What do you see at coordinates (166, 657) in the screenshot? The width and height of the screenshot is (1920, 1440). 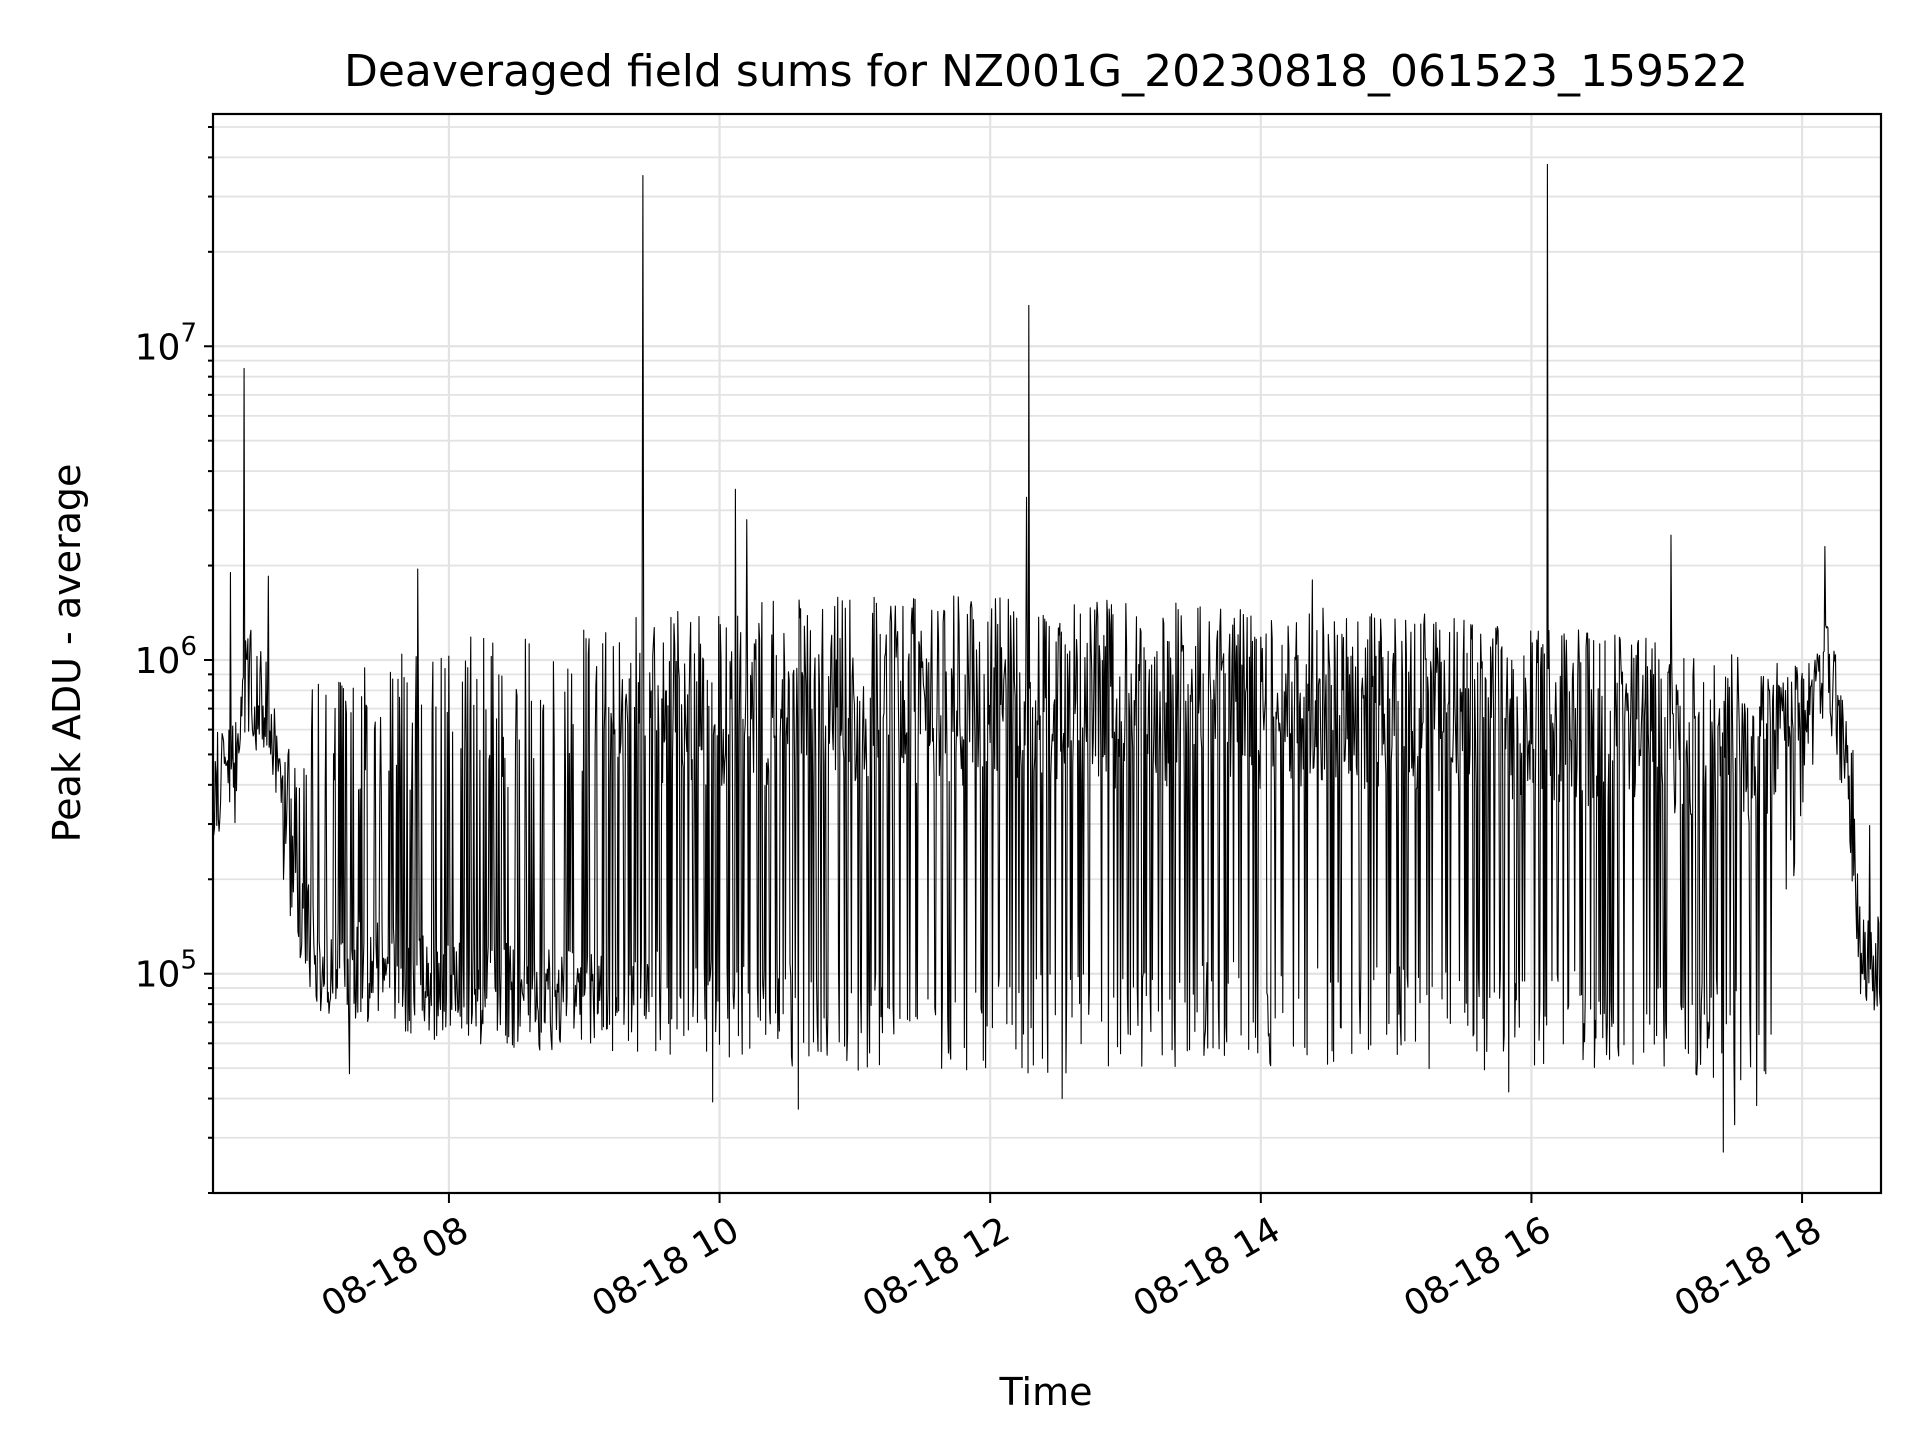 I see `y-tick-label: 10⁶` at bounding box center [166, 657].